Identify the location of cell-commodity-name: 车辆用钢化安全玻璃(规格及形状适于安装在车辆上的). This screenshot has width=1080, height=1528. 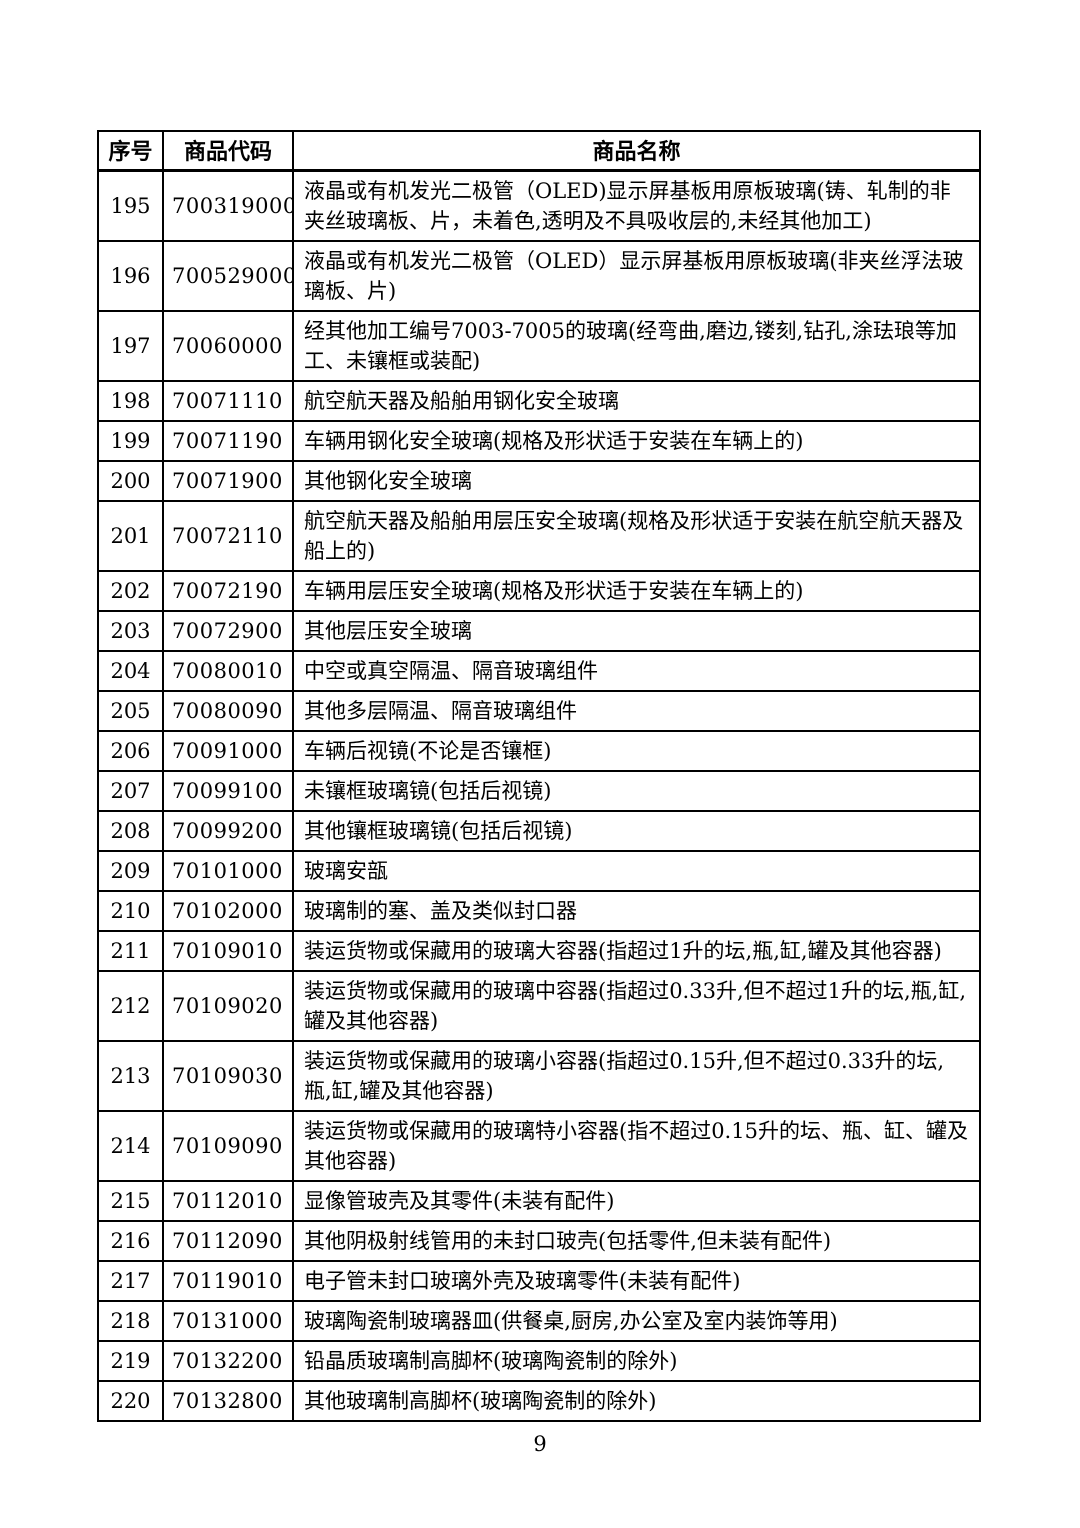
(636, 440).